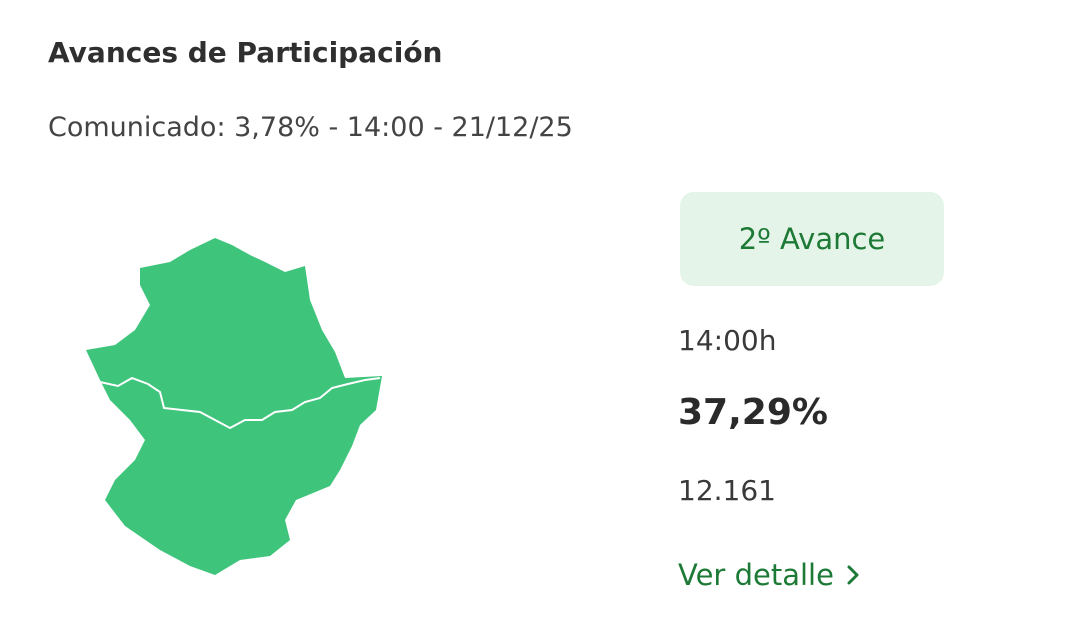  I want to click on detail-link: Ver detalle, so click(769, 575).